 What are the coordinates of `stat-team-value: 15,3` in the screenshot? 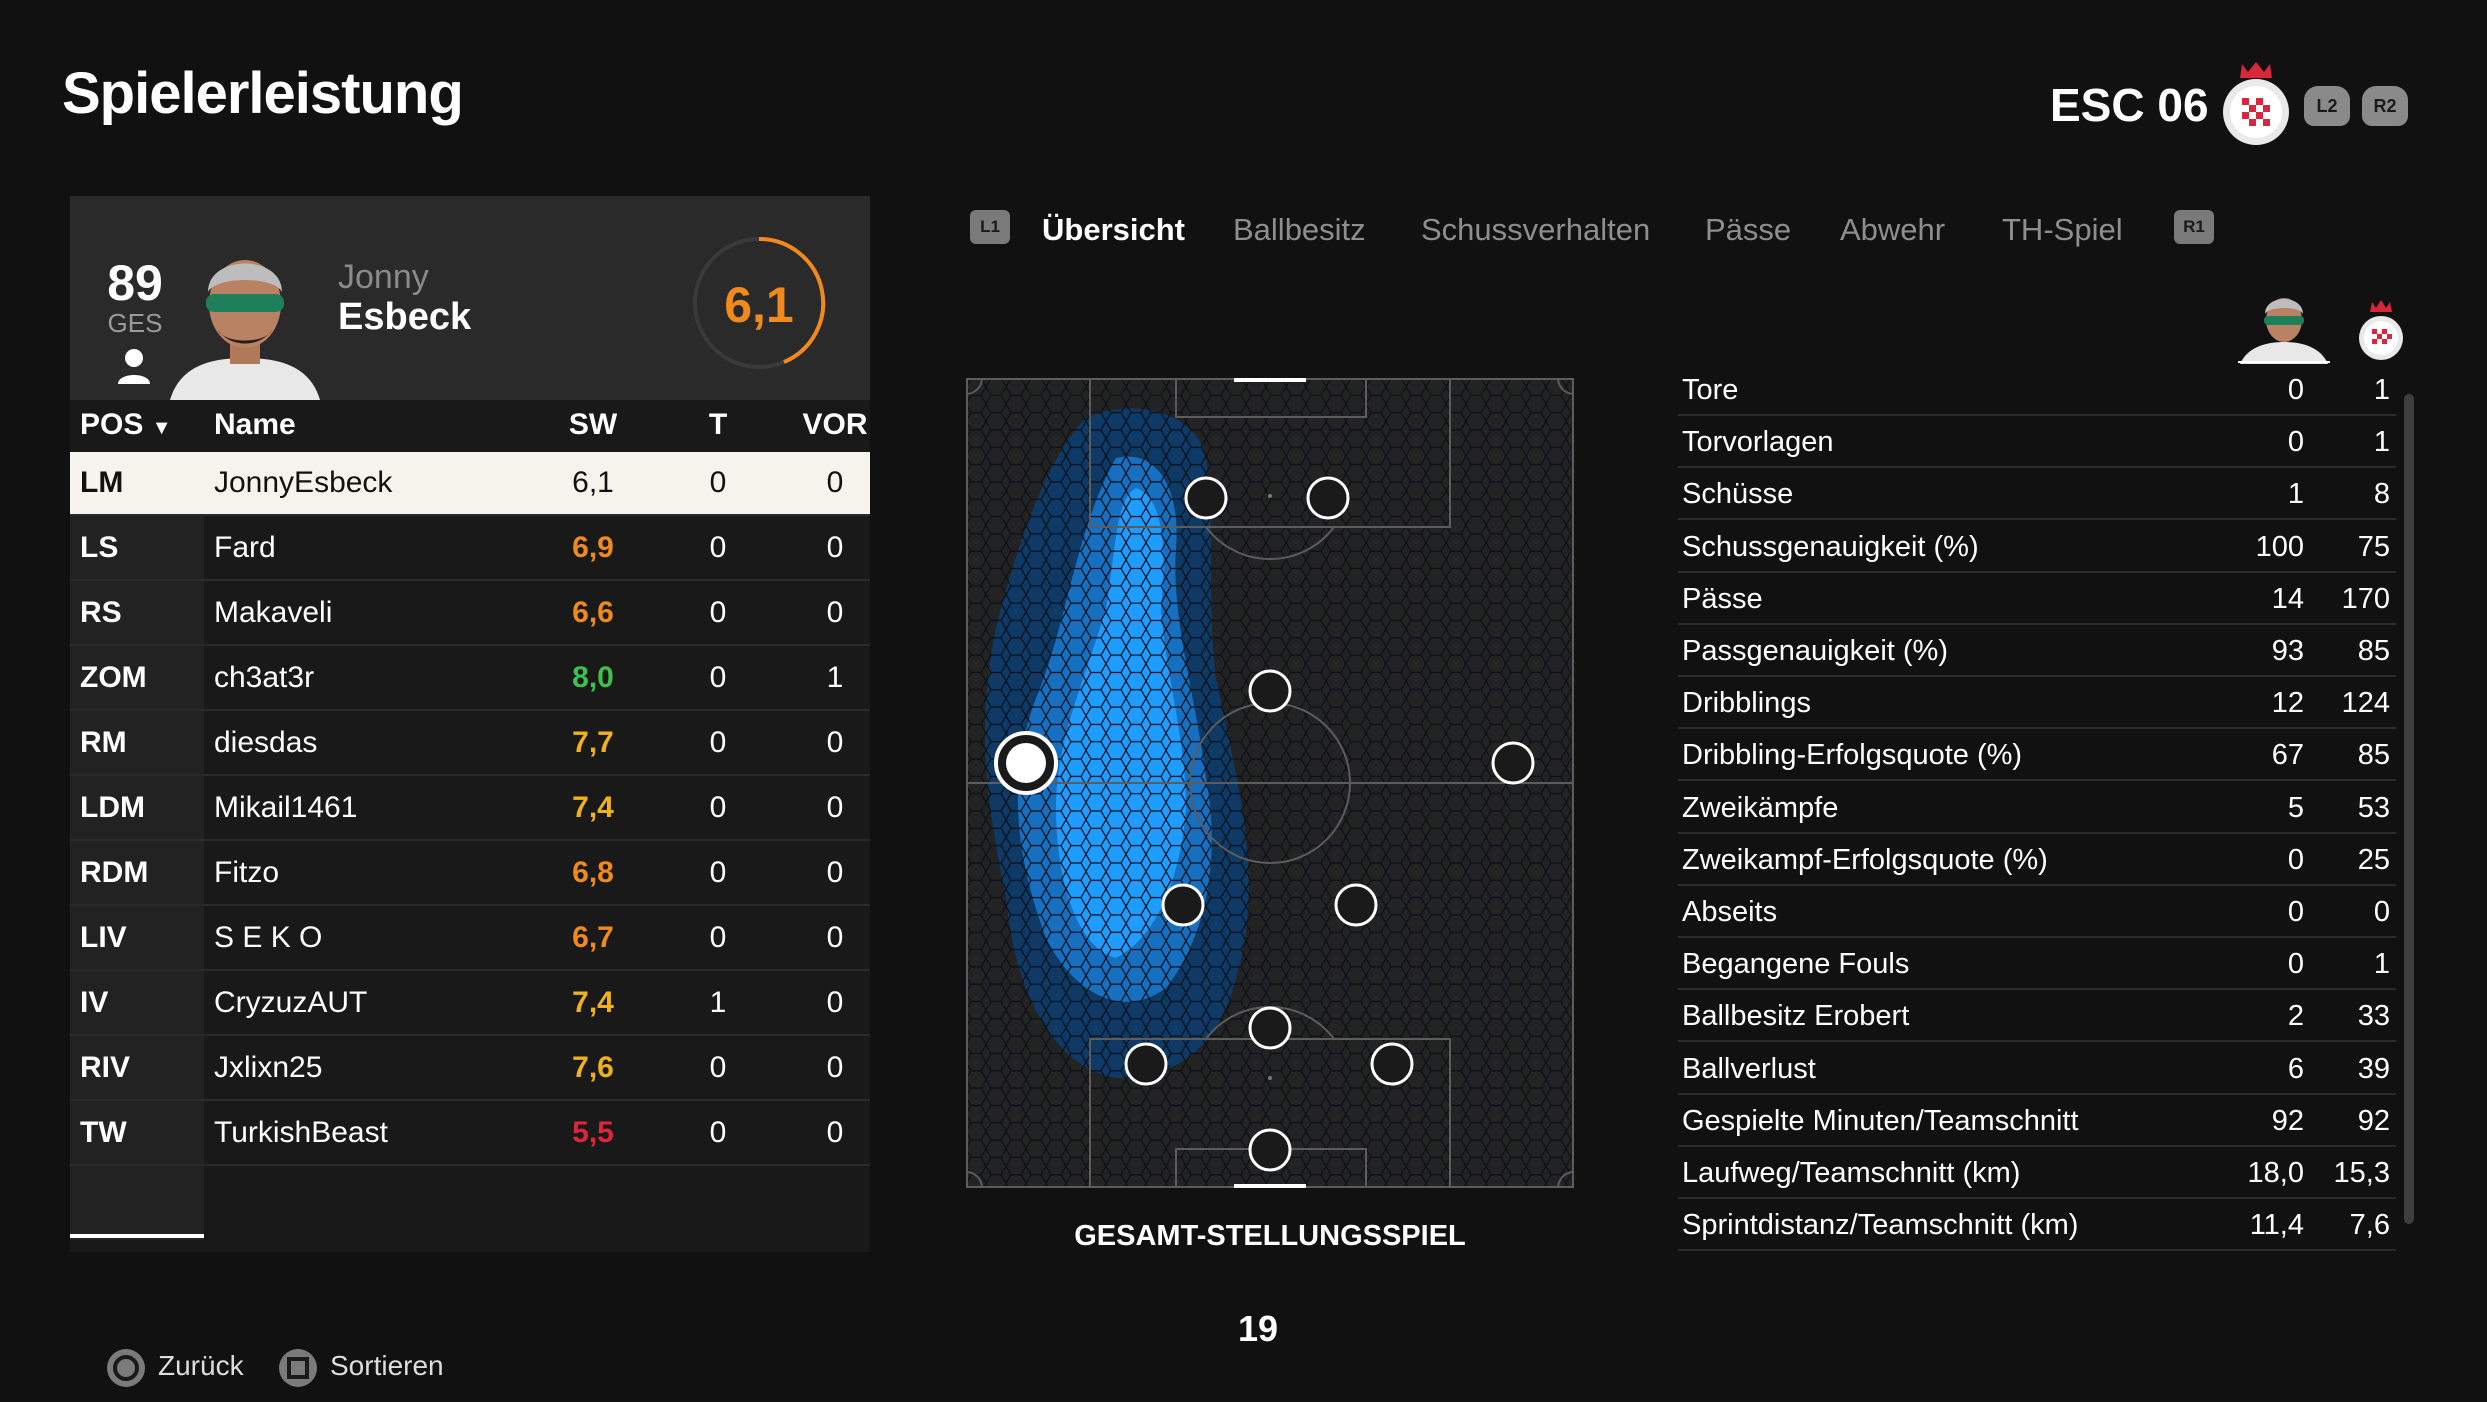 It's located at (2361, 1173).